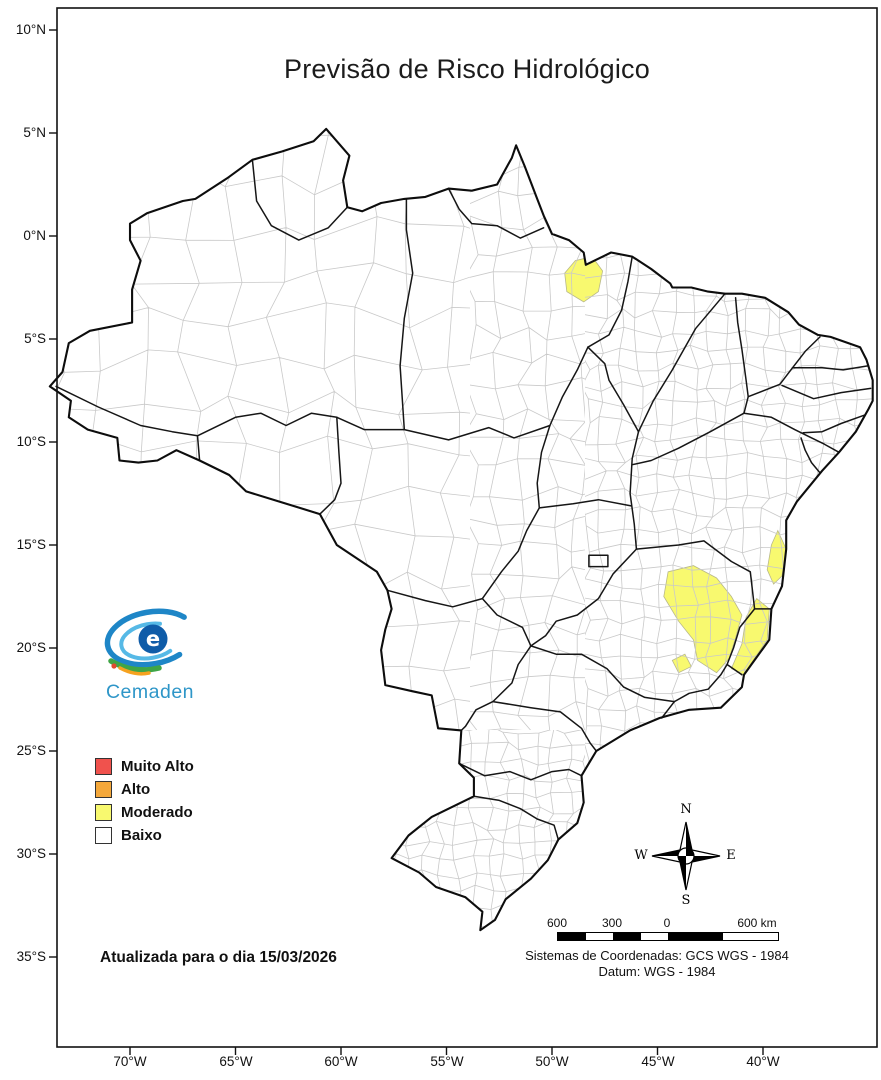 This screenshot has height=1080, width=881. What do you see at coordinates (31, 956) in the screenshot?
I see `lat-tick-label: 35°S` at bounding box center [31, 956].